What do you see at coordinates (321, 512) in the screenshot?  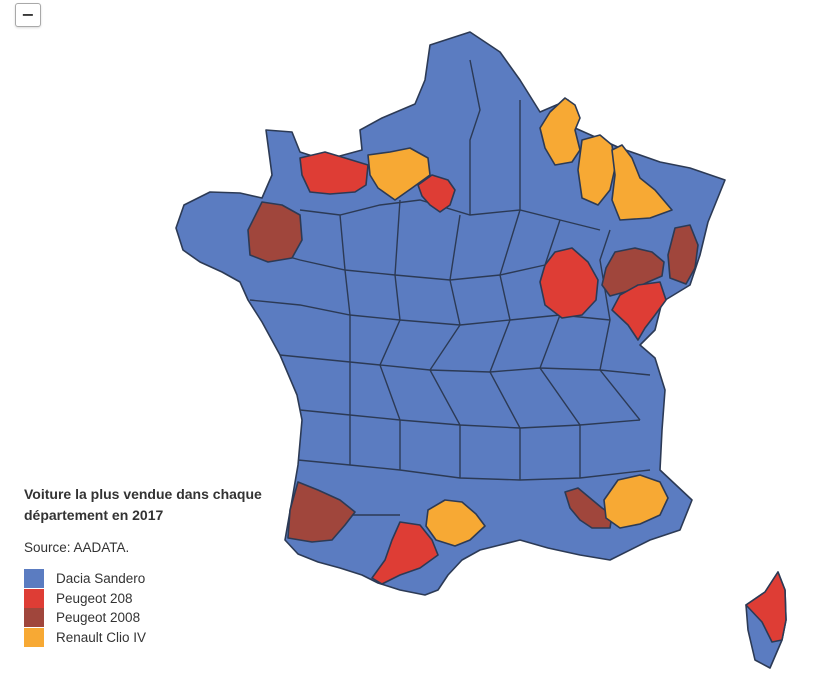 I see `department-landes` at bounding box center [321, 512].